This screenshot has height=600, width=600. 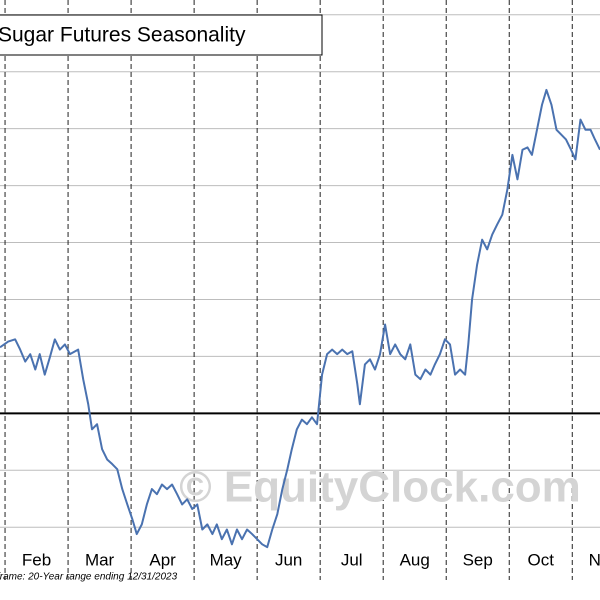 I want to click on watermark: © EquityClock.com, so click(x=380, y=487).